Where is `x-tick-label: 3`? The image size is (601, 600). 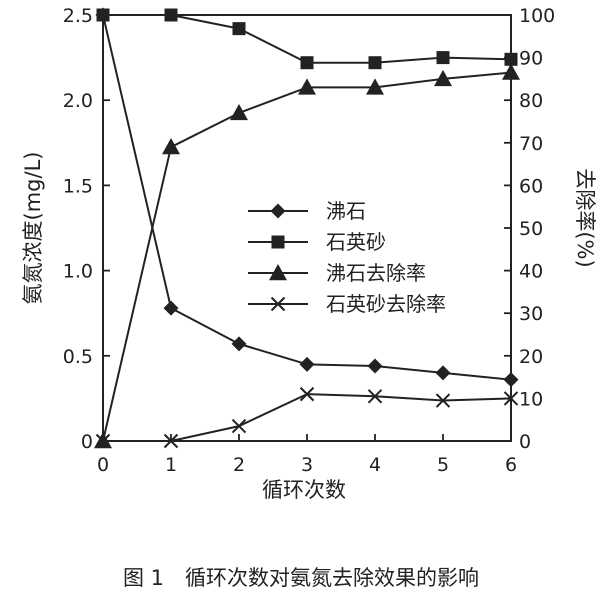 x-tick-label: 3 is located at coordinates (307, 465).